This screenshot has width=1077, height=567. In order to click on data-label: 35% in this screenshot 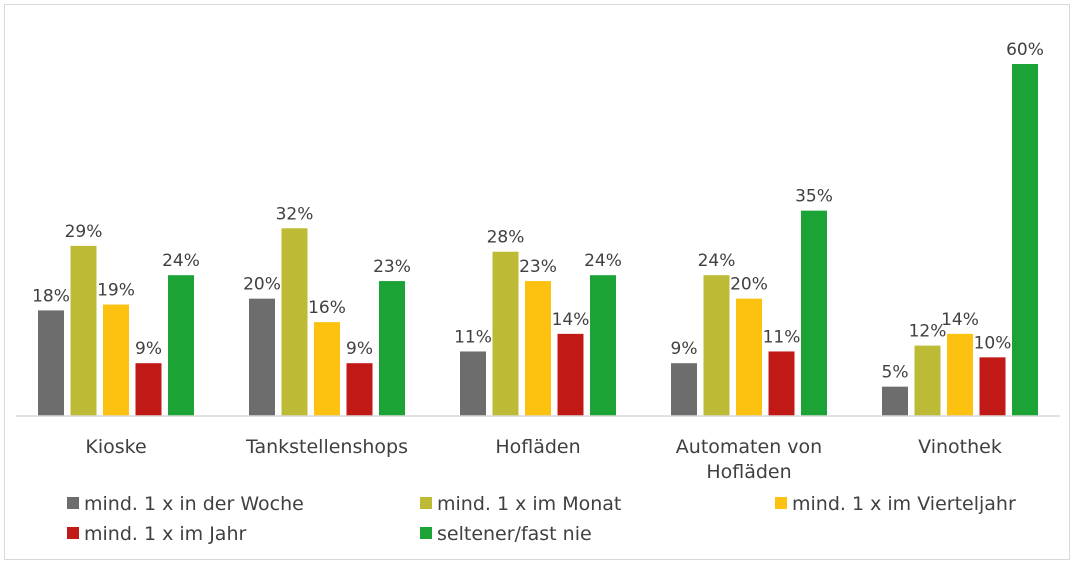, I will do `click(814, 197)`.